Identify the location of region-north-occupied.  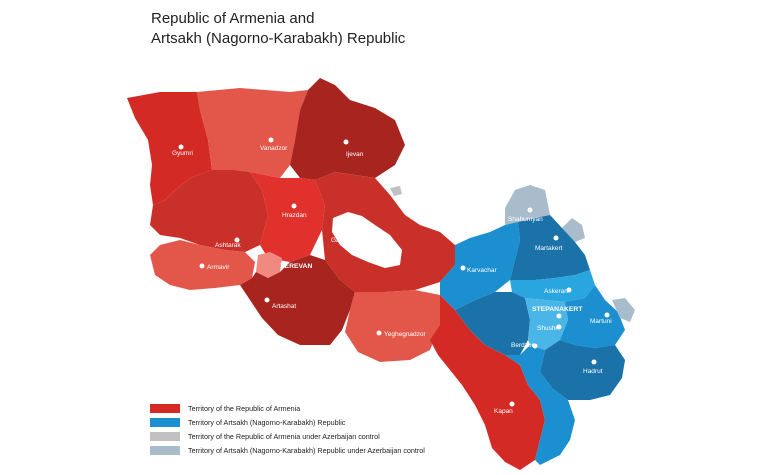
(573, 230).